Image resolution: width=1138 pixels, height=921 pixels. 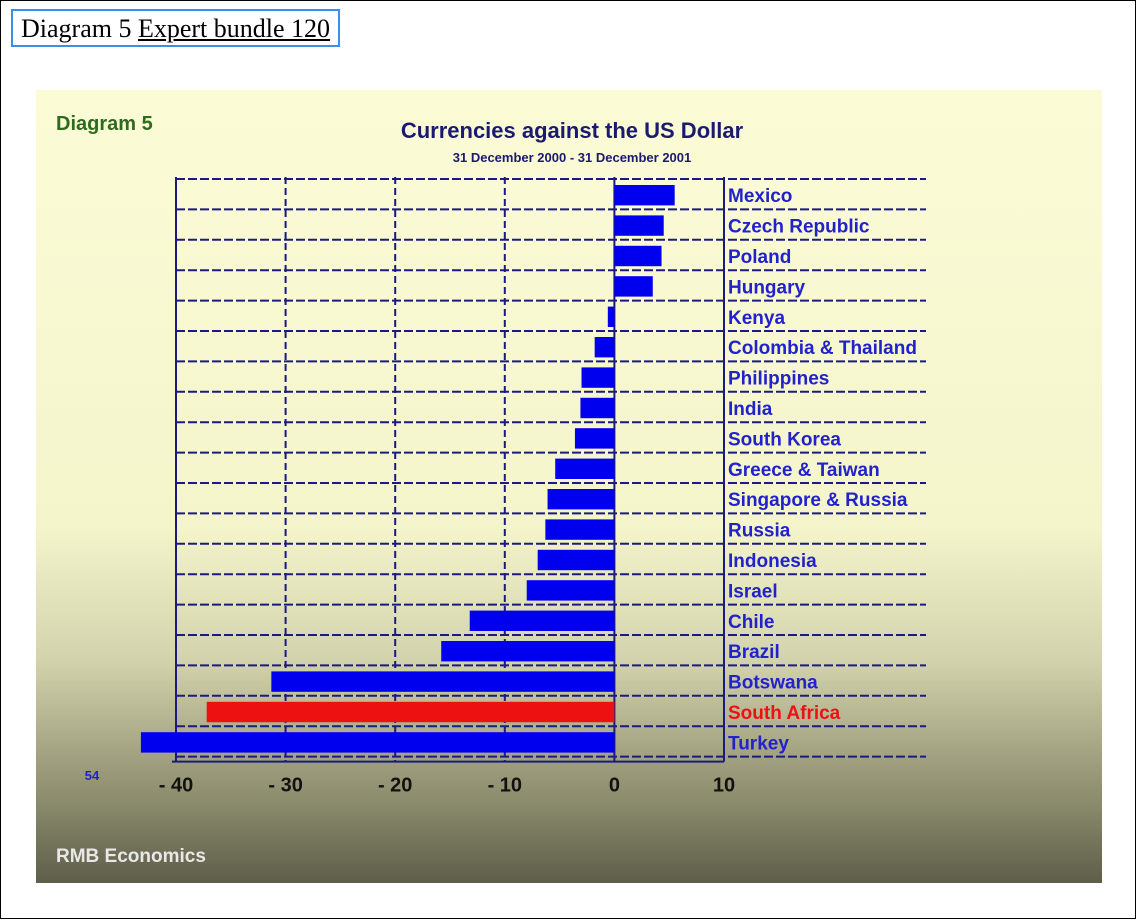 What do you see at coordinates (784, 713) in the screenshot?
I see `category-label: South Africa` at bounding box center [784, 713].